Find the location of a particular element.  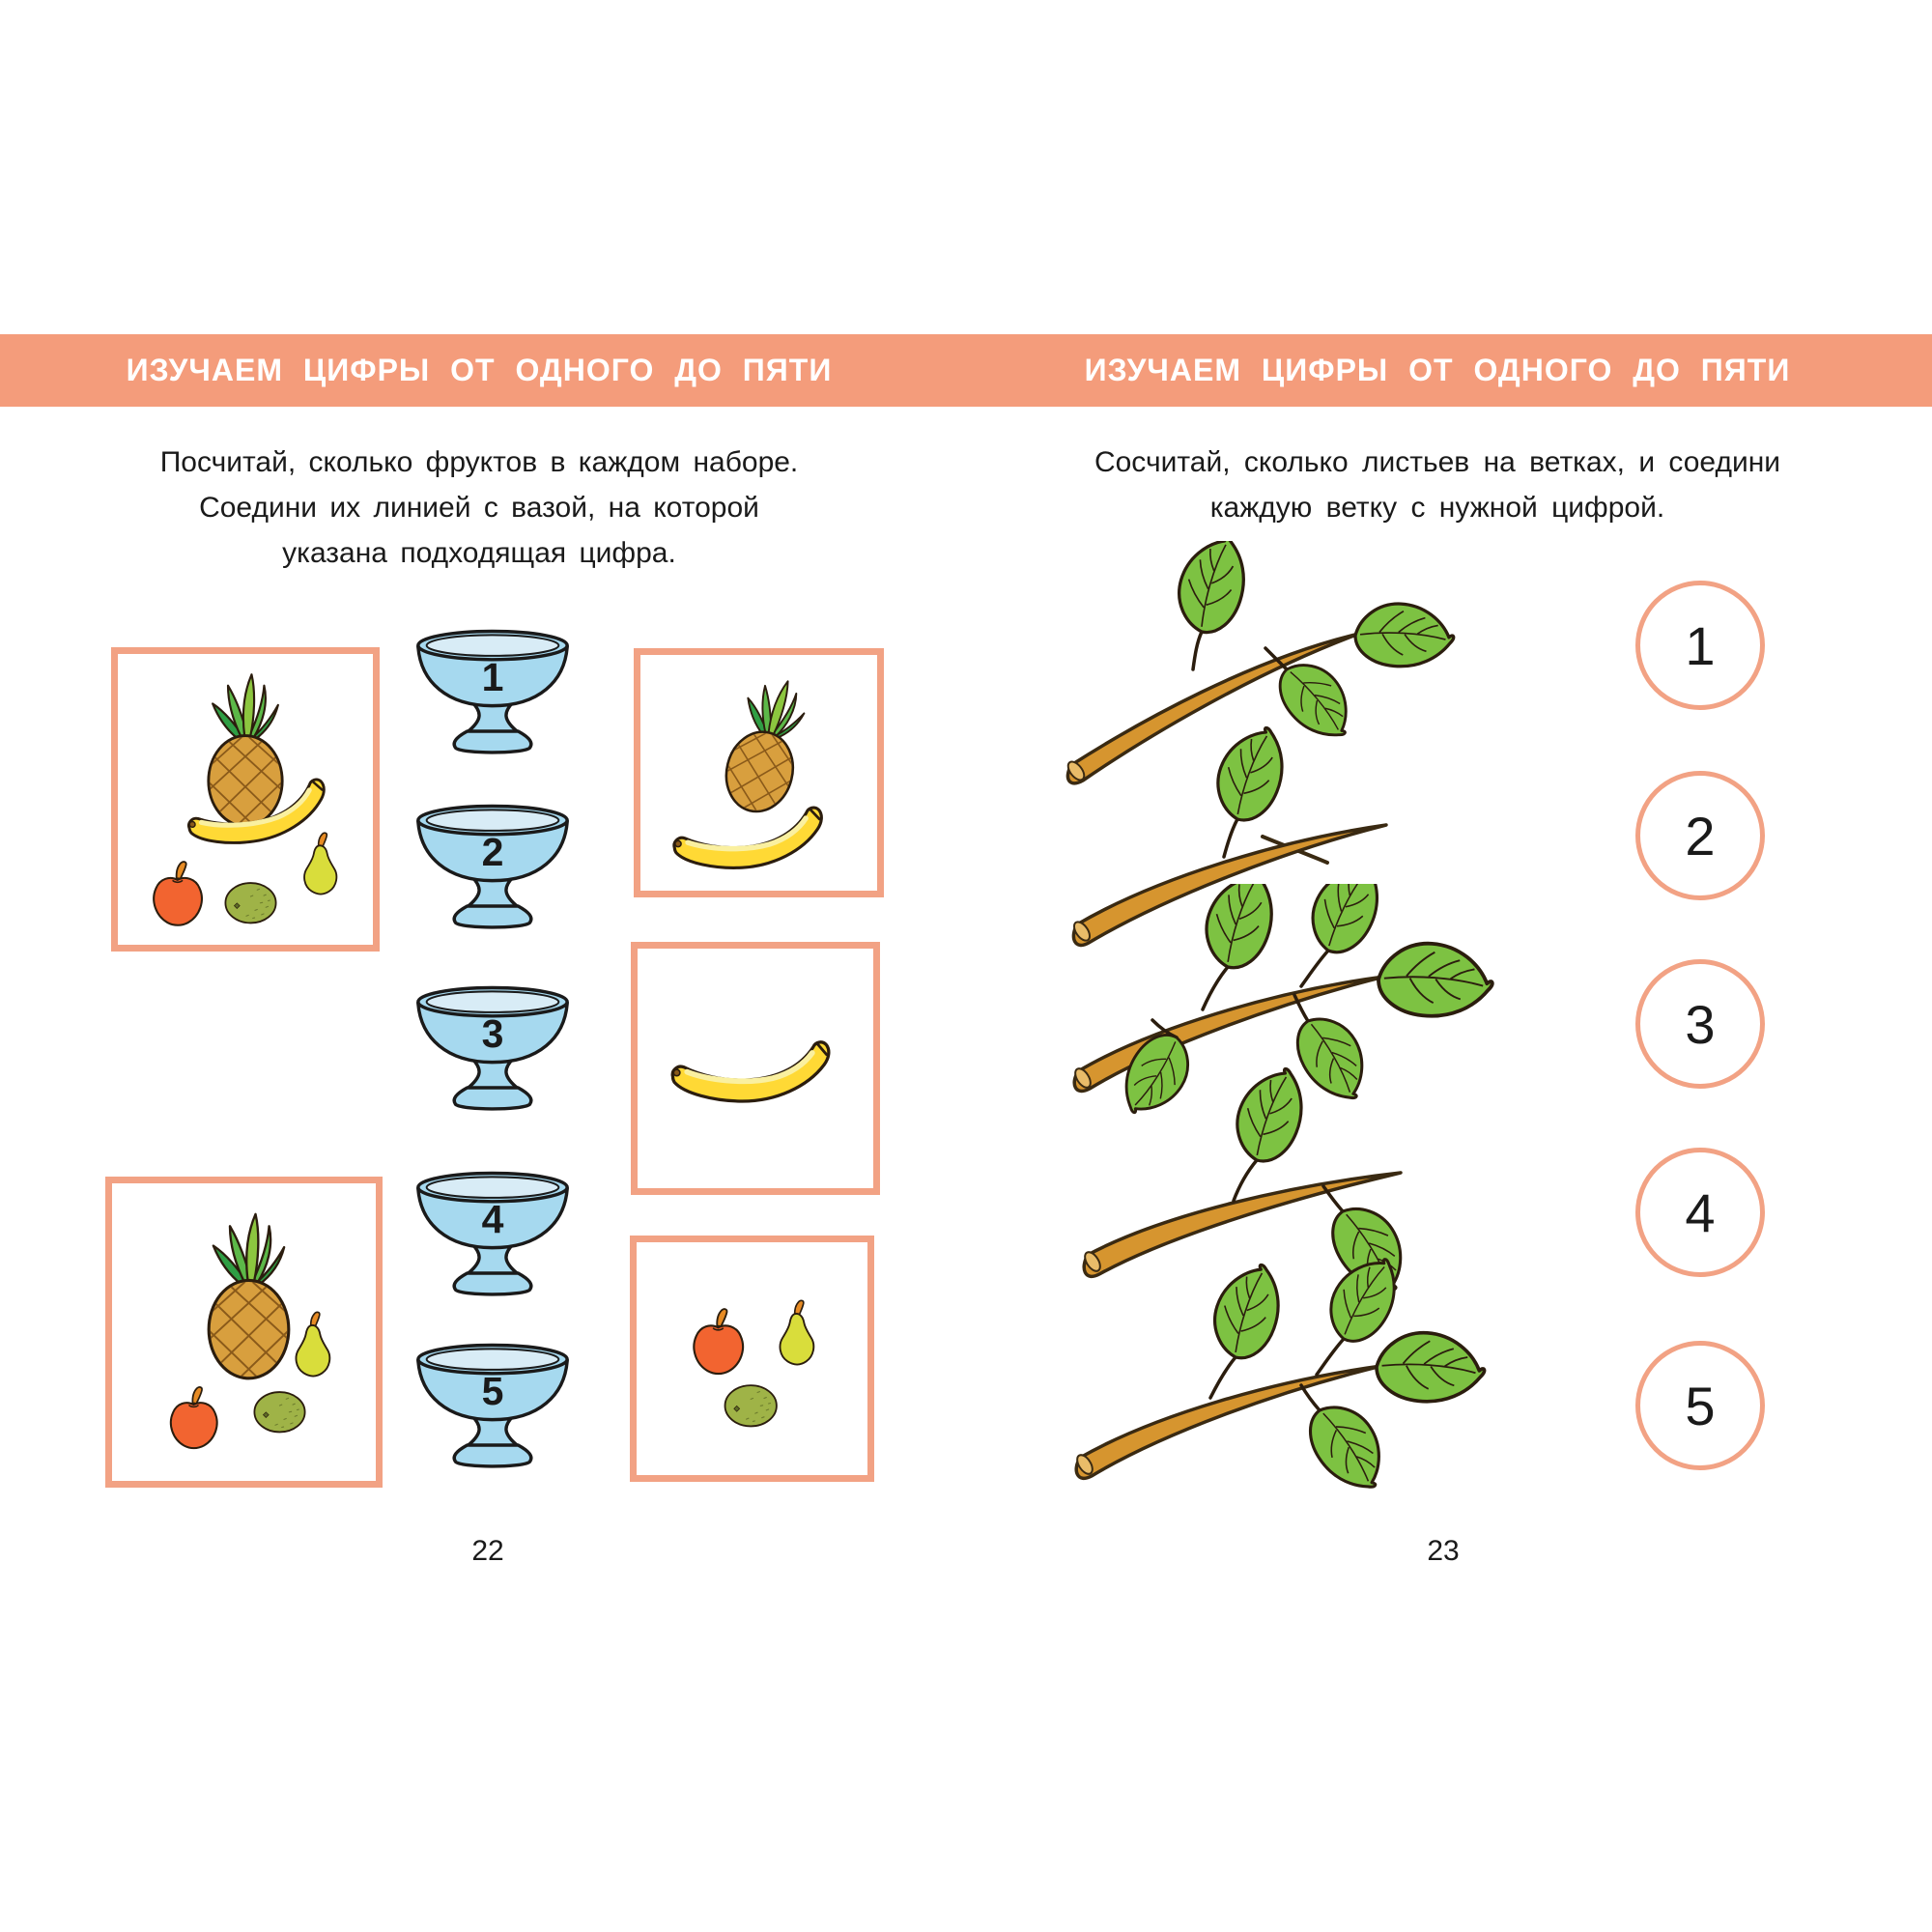

instruction-line: каждую ветку с нужной цифрой. is located at coordinates (1437, 508).